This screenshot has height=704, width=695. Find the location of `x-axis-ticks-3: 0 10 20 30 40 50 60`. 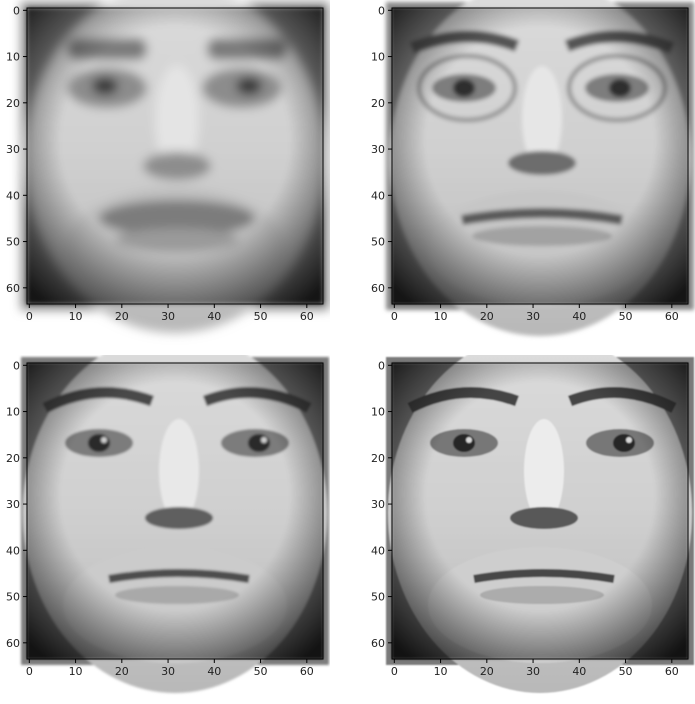

x-axis-ticks-3: 0 10 20 30 40 50 60 is located at coordinates (170, 668).